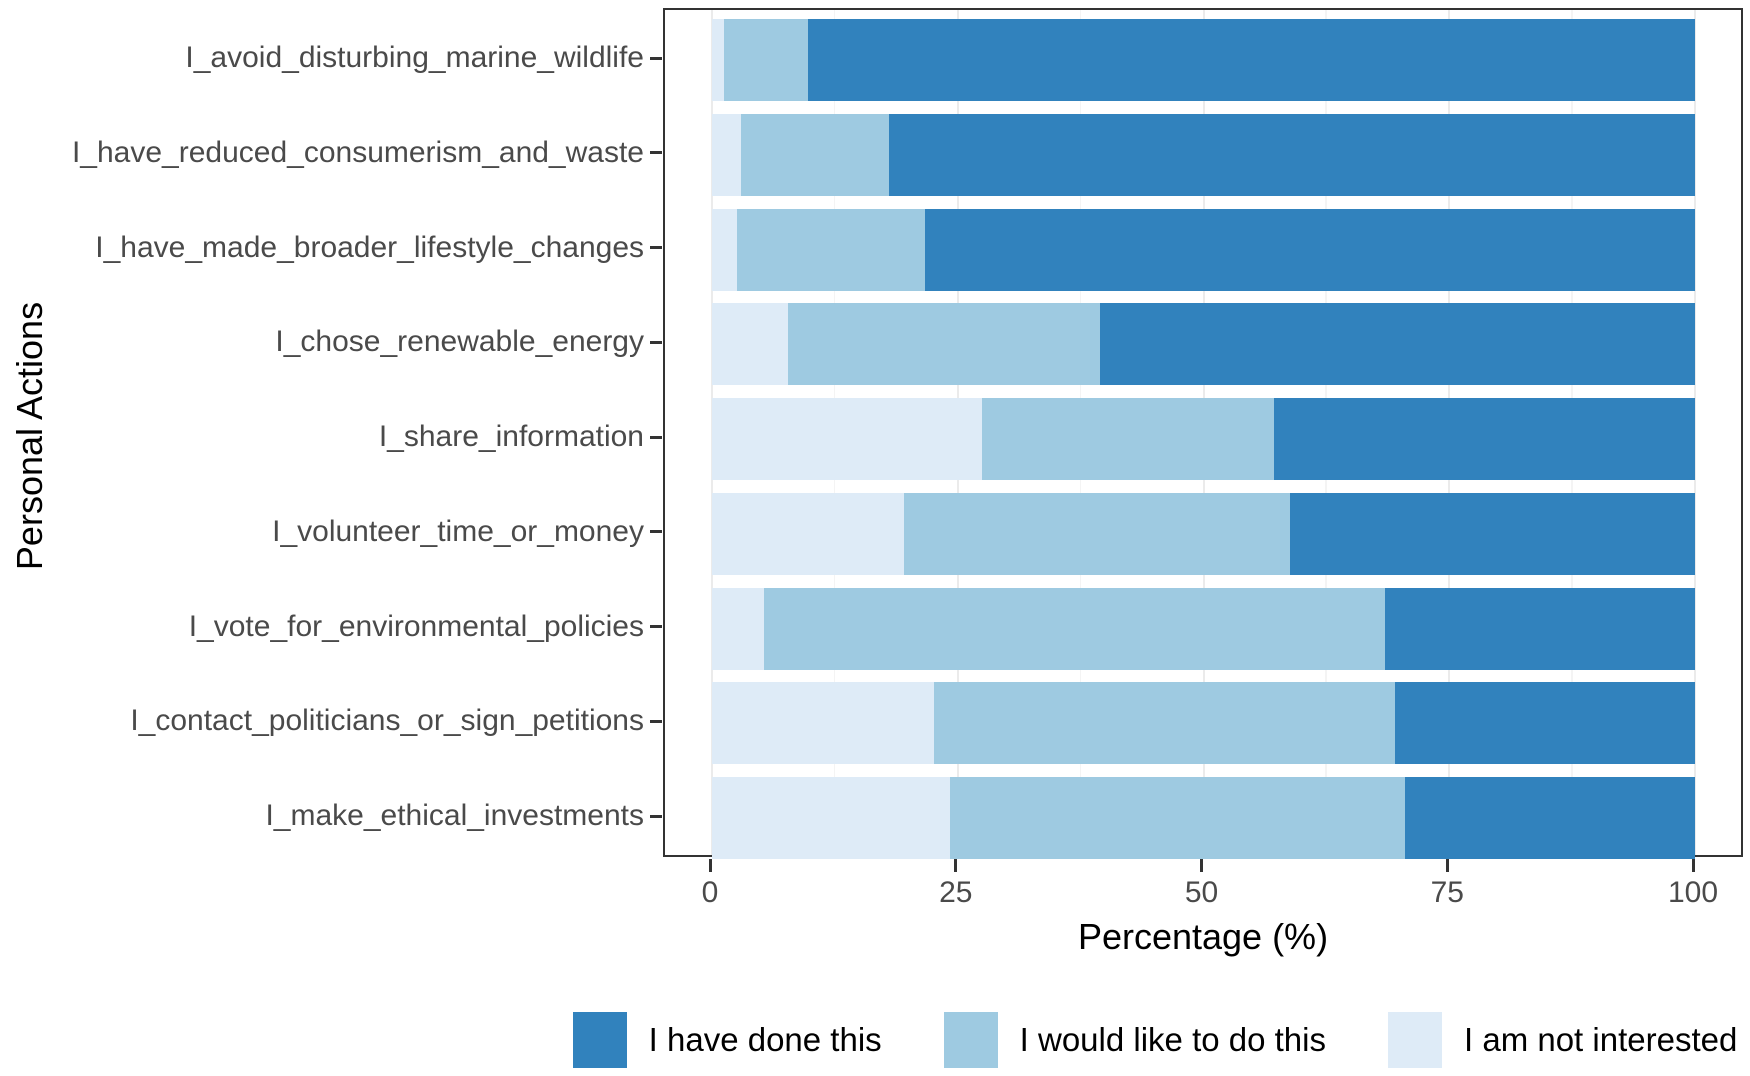 This screenshot has width=1750, height=1076. What do you see at coordinates (387, 721) in the screenshot?
I see `y-category-label: I_contact_politicians_or_sign_petitions` at bounding box center [387, 721].